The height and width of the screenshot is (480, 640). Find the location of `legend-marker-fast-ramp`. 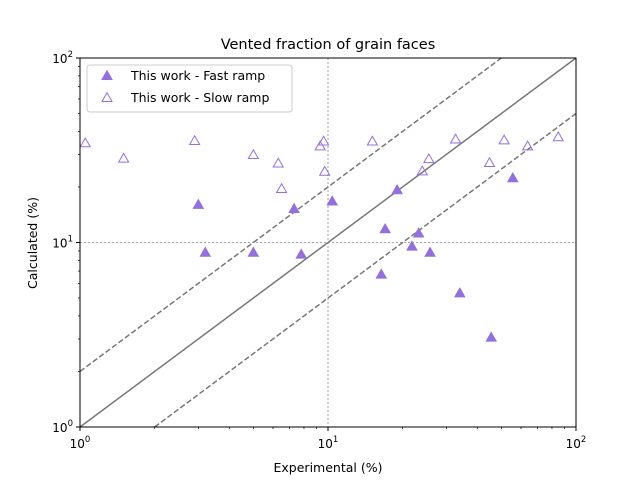

legend-marker-fast-ramp is located at coordinates (107, 75).